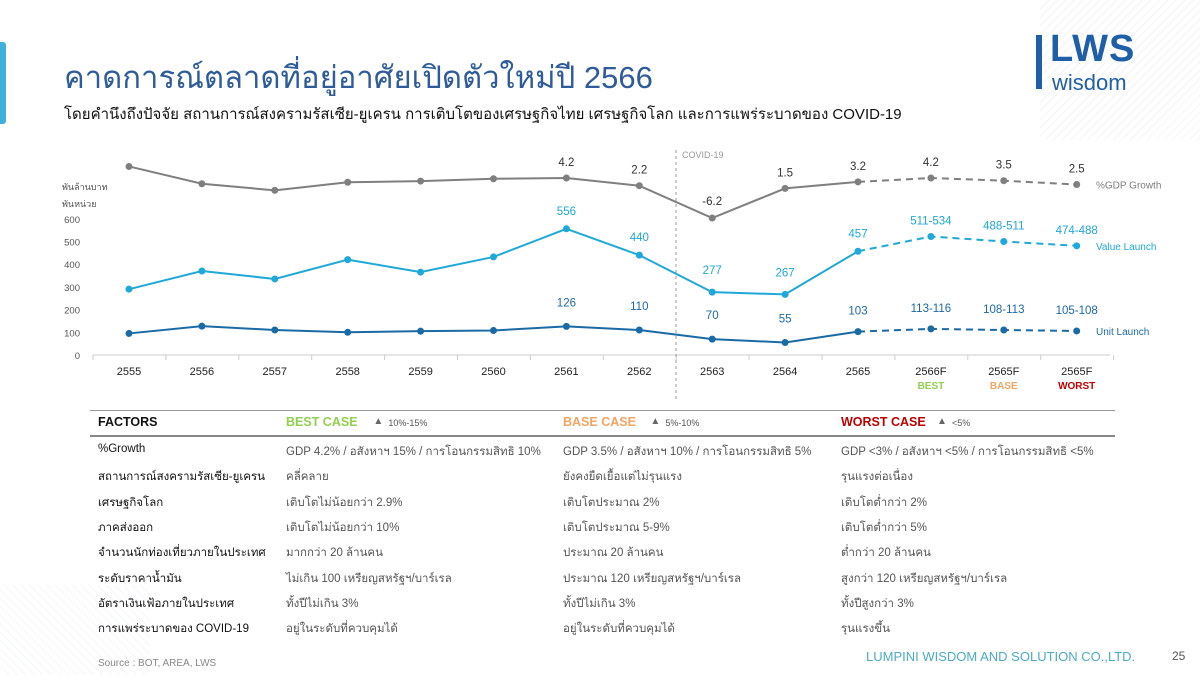 This screenshot has height=675, width=1200. Describe the element at coordinates (622, 477) in the screenshot. I see `case-value-base: ยังคงยืดเยื้อแต่ไม่รุนแรง` at that location.